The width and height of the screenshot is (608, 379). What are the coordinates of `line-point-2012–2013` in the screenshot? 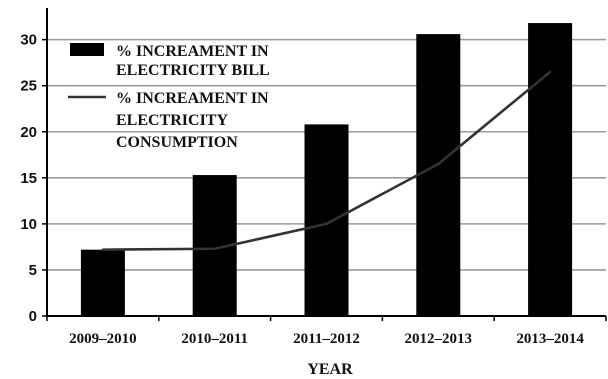 It's located at (438, 164).